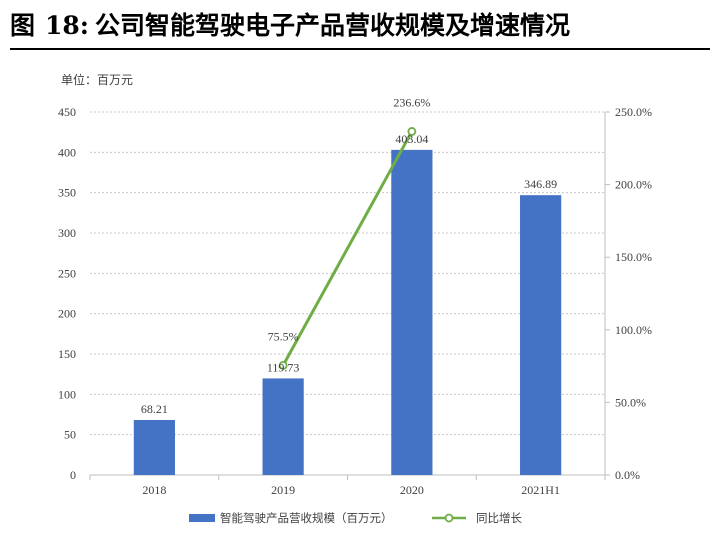 The width and height of the screenshot is (719, 538). I want to click on figure-title: 图 18: 公司智能驾驶电子产品营收规模及增速情况, so click(360, 26).